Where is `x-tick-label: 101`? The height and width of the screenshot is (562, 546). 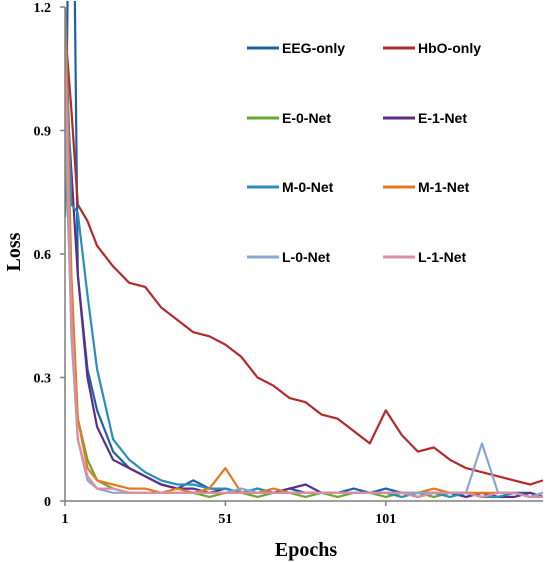
x-tick-label: 101 is located at coordinates (385, 519).